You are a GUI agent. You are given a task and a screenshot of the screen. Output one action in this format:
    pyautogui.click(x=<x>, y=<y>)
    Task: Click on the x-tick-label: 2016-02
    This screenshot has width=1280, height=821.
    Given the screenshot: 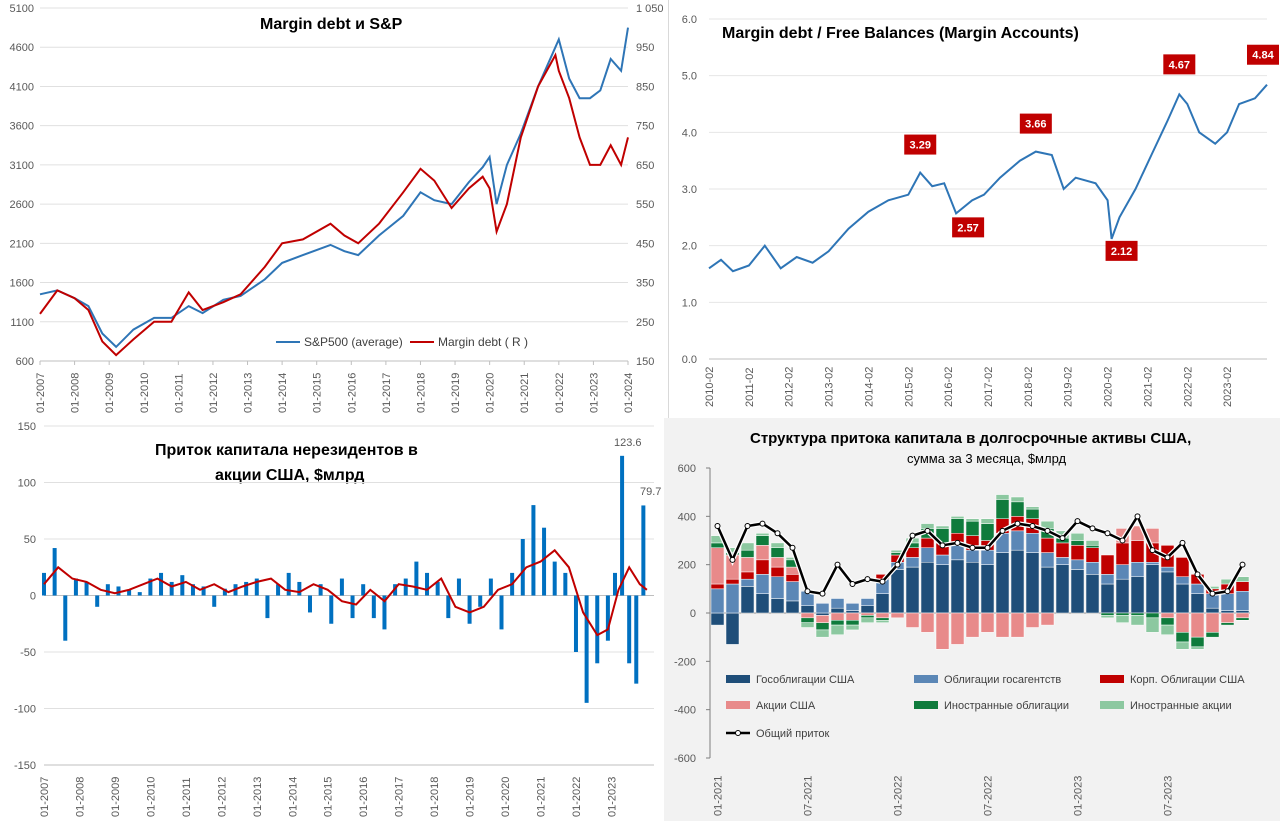 What is the action you would take?
    pyautogui.click(x=949, y=387)
    